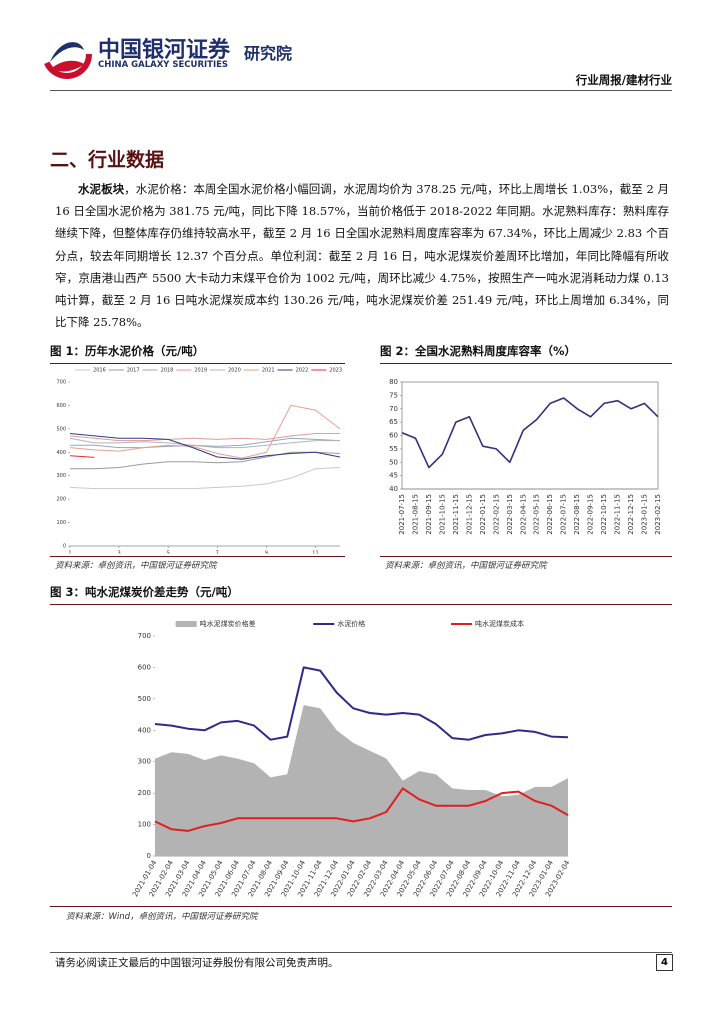 Image resolution: width=724 pixels, height=1024 pixels. What do you see at coordinates (393, 422) in the screenshot?
I see `y-tick-label: 65` at bounding box center [393, 422].